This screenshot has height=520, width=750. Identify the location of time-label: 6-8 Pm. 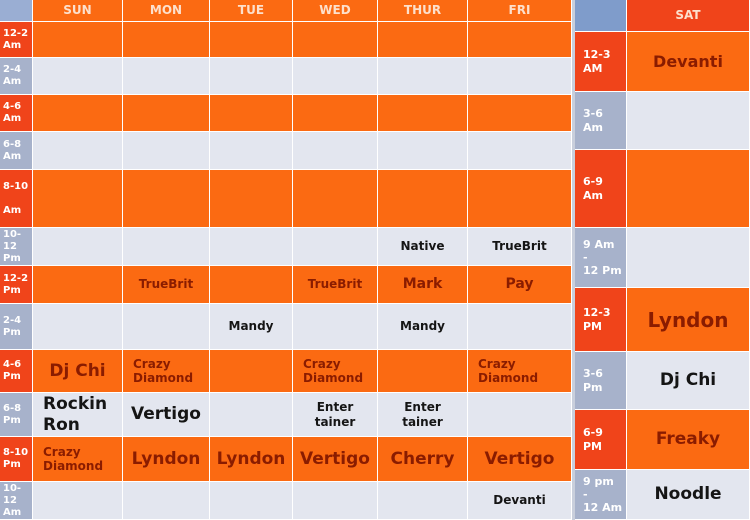
(16, 415).